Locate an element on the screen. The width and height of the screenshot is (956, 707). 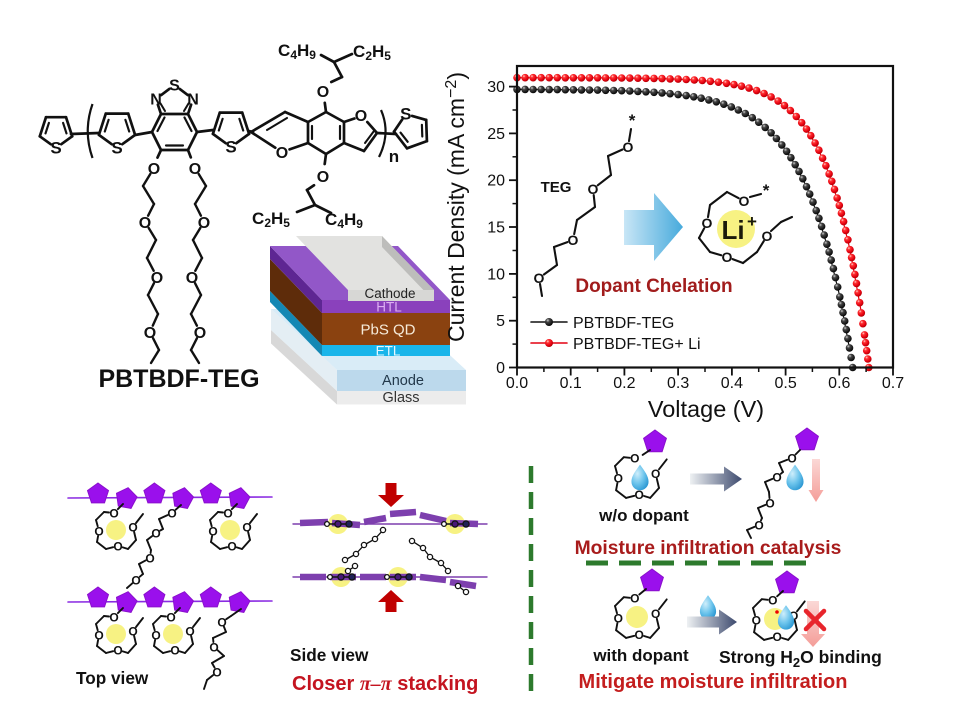
svg-text: 0.2 is located at coordinates (624, 383).